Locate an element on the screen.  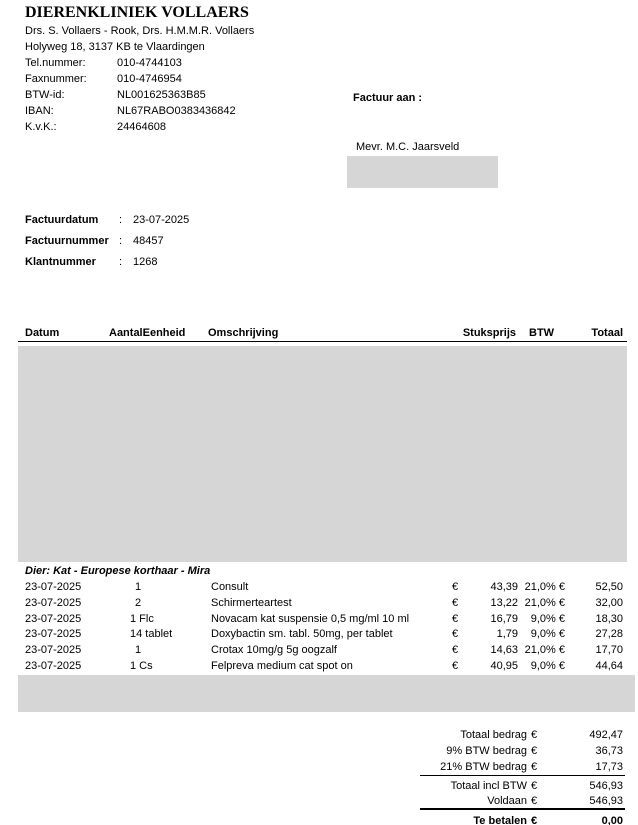
clinic-address: Holyweg 18, 3137 KB te Vlaardingen is located at coordinates (115, 47).